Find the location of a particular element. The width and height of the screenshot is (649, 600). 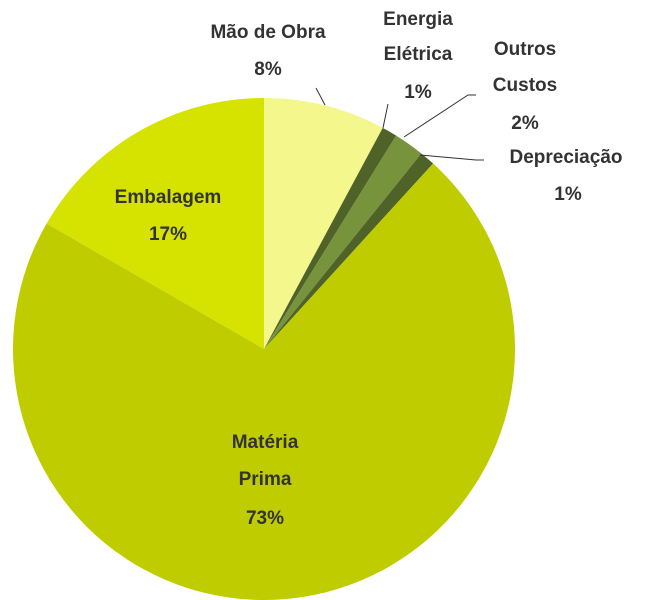

slice-label: Depreciação is located at coordinates (565, 157).